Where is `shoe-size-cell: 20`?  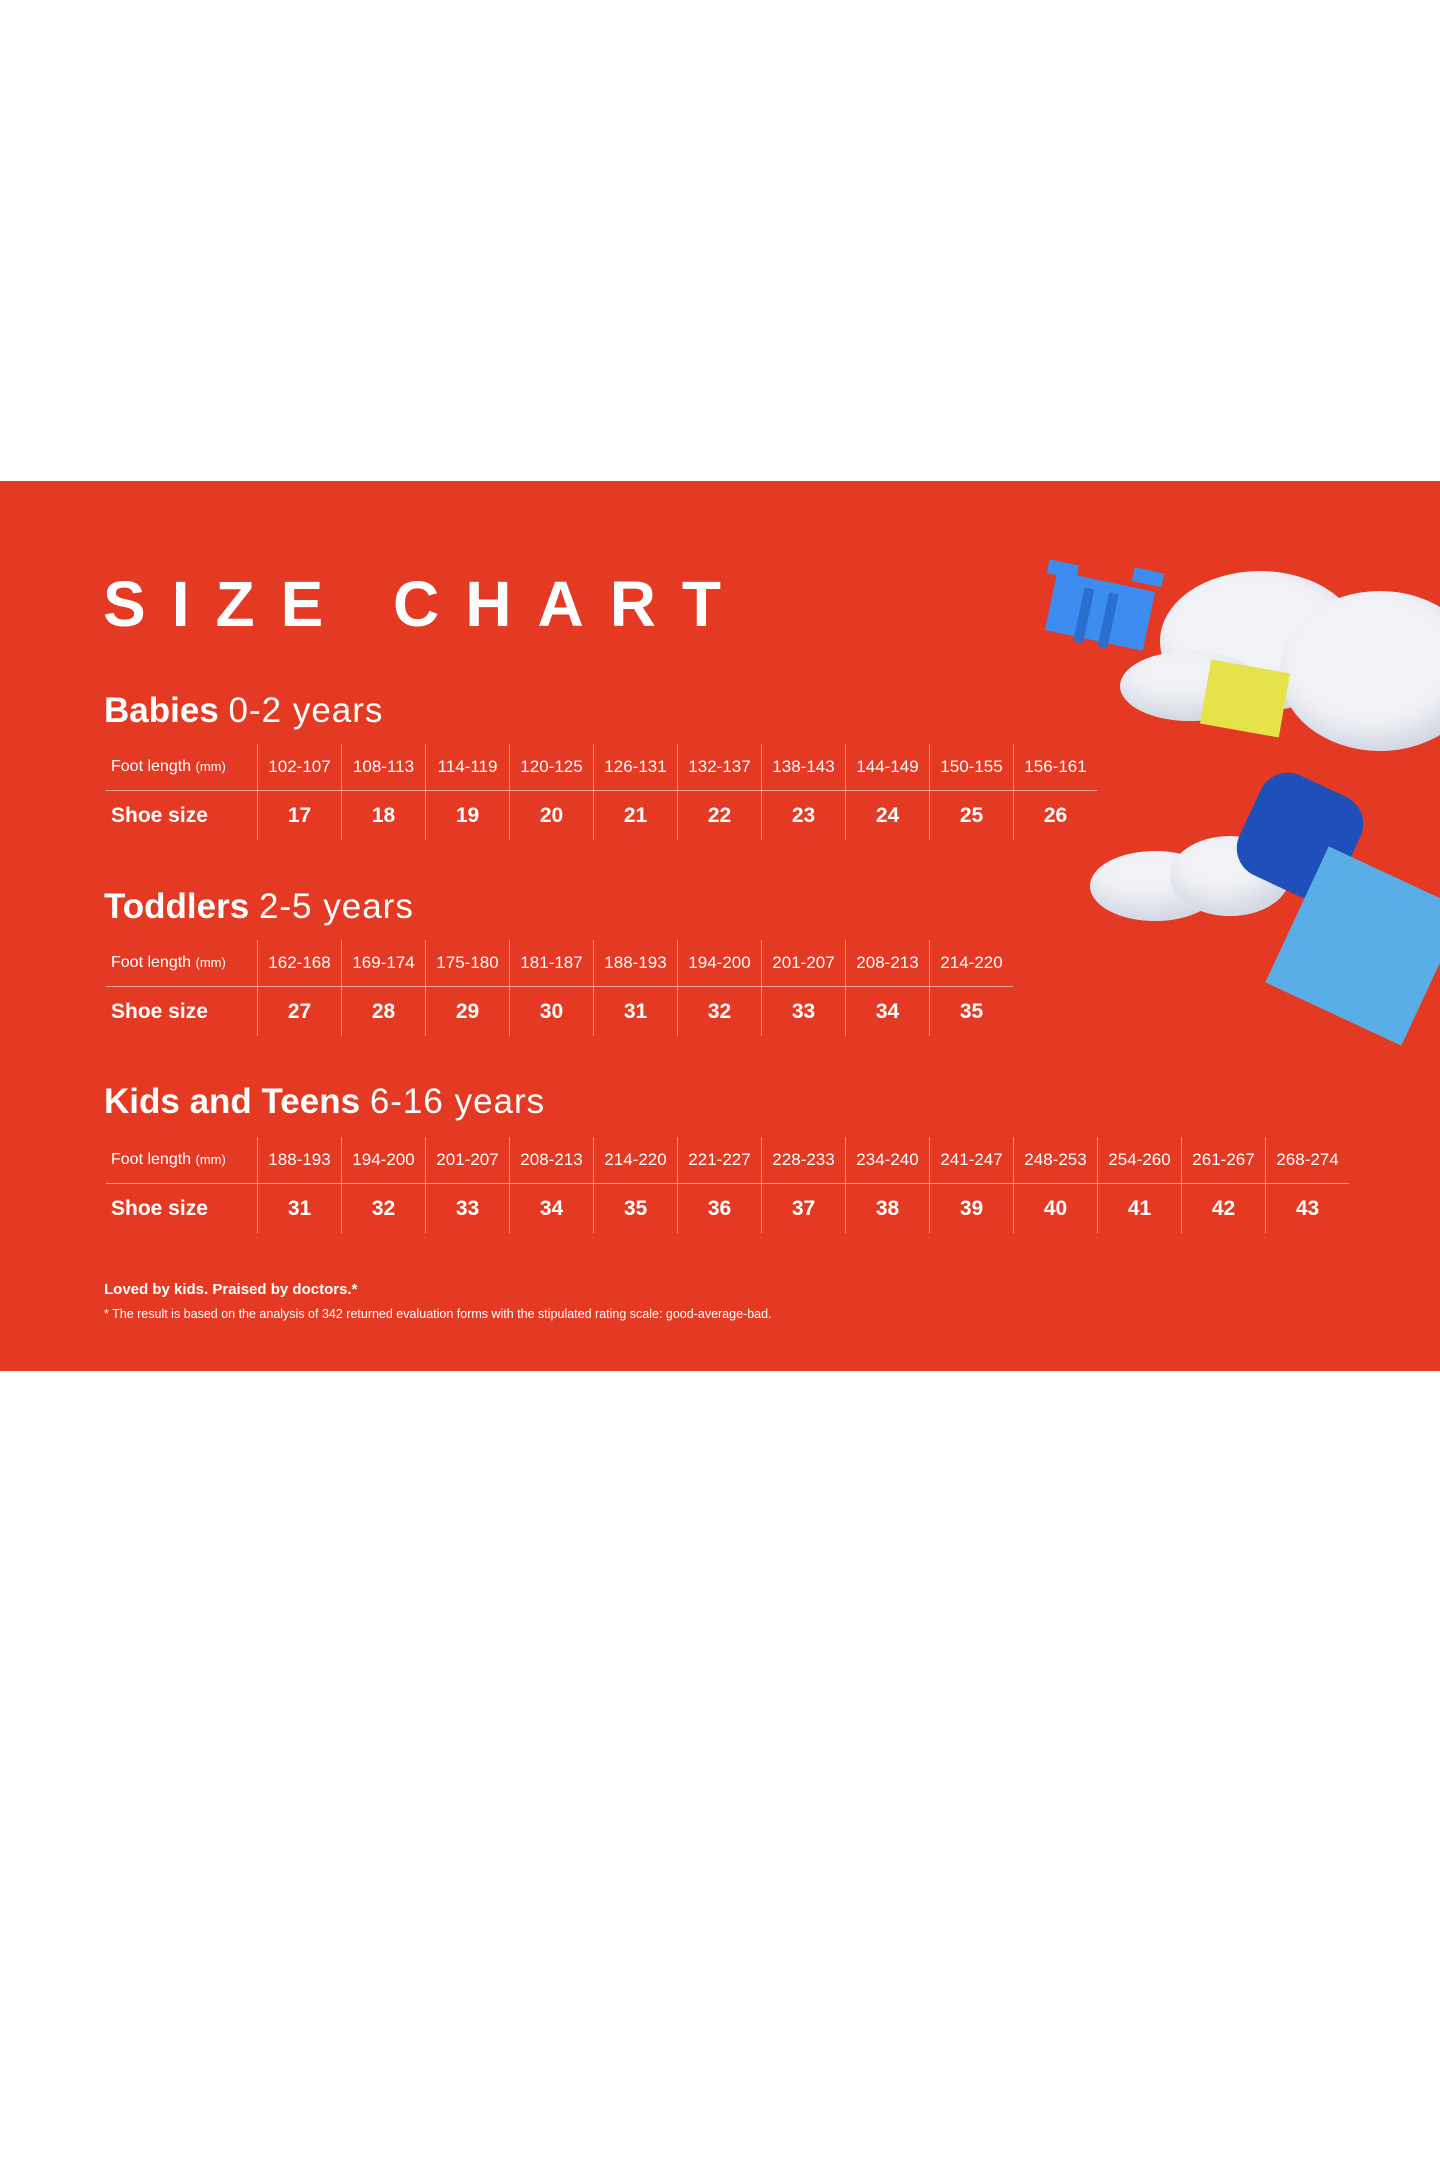 shoe-size-cell: 20 is located at coordinates (551, 815).